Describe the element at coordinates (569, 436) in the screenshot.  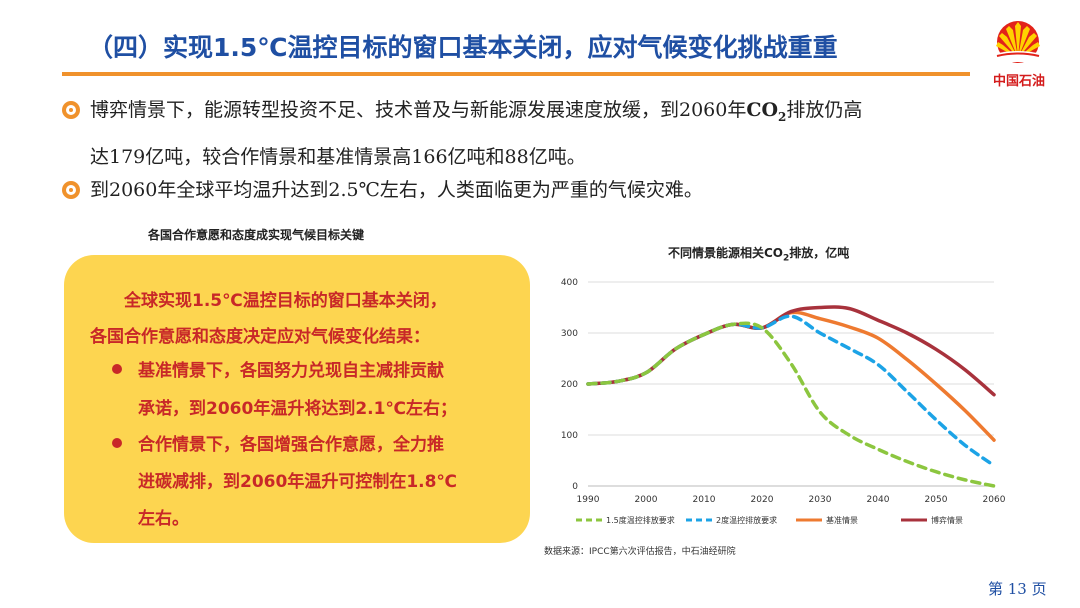
I see `y-tick-label: 100` at that location.